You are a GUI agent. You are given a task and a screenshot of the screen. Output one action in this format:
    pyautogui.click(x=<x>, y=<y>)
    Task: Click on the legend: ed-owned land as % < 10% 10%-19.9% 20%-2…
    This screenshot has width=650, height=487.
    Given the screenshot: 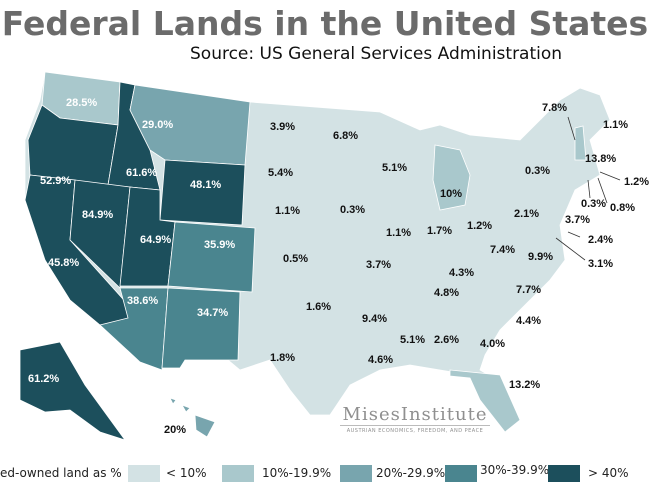 What is the action you would take?
    pyautogui.click(x=325, y=474)
    